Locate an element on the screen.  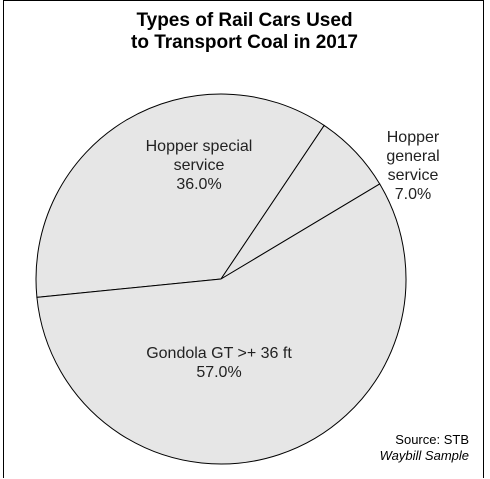
chart-title-line-1: Types of Rail Cars Used is located at coordinates (244, 20).